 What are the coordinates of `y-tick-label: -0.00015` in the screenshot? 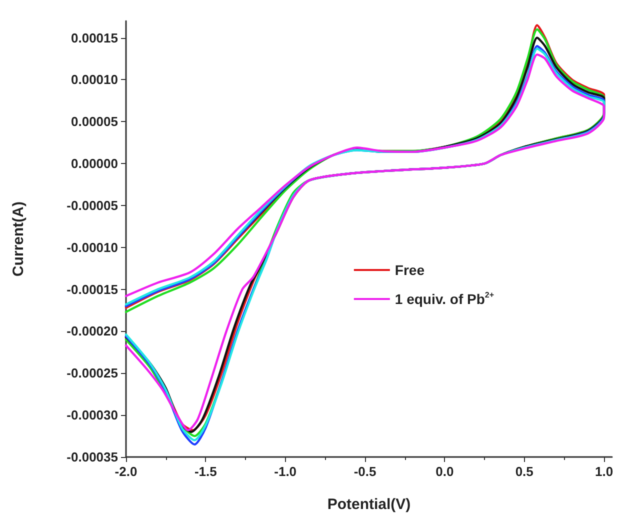 It's located at (92, 289).